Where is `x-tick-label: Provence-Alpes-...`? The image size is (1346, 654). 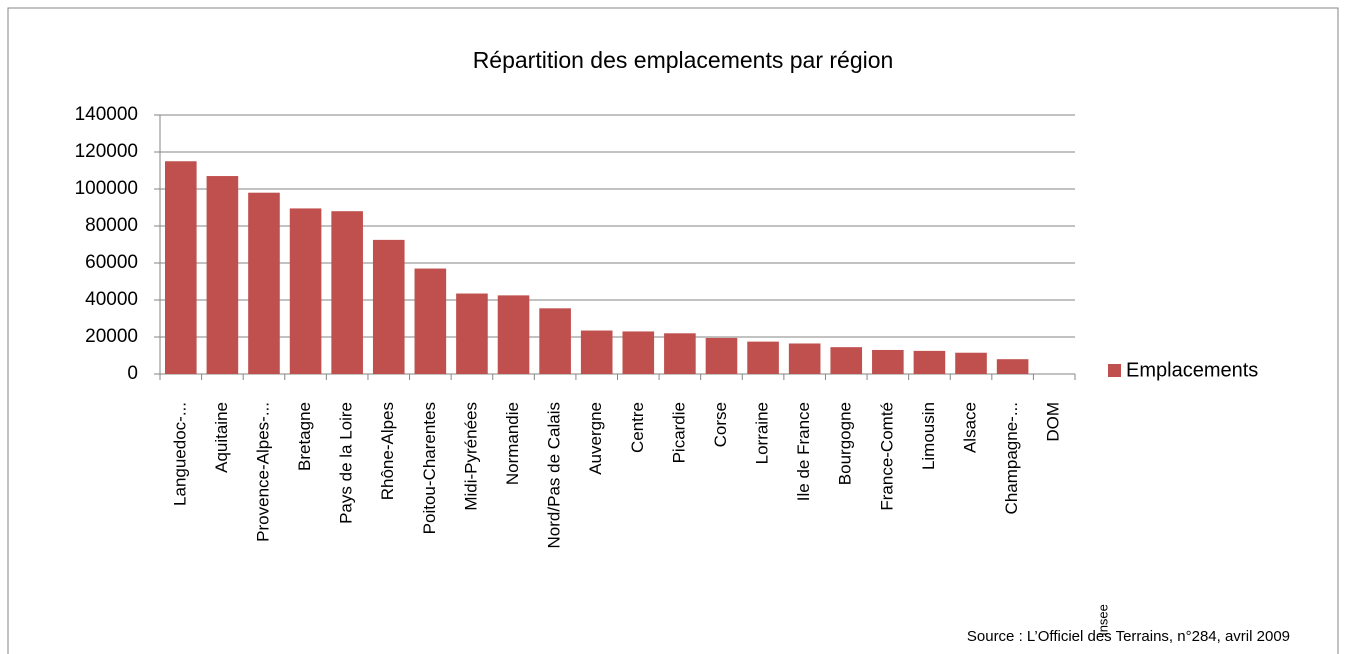 x-tick-label: Provence-Alpes-... is located at coordinates (262, 472).